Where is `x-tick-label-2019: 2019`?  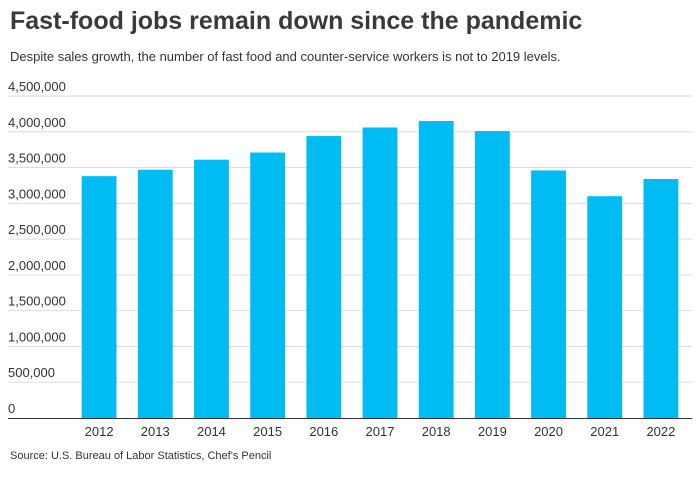 x-tick-label-2019: 2019 is located at coordinates (492, 431).